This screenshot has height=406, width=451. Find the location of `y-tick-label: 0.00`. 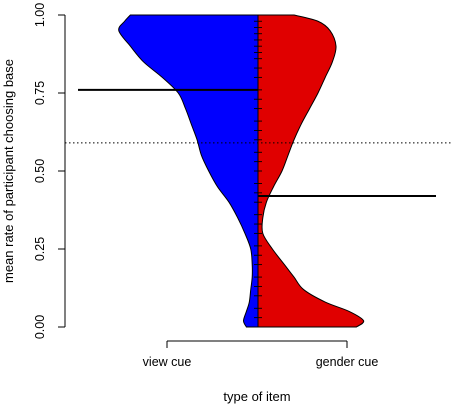

y-tick-label: 0.00 is located at coordinates (40, 327).